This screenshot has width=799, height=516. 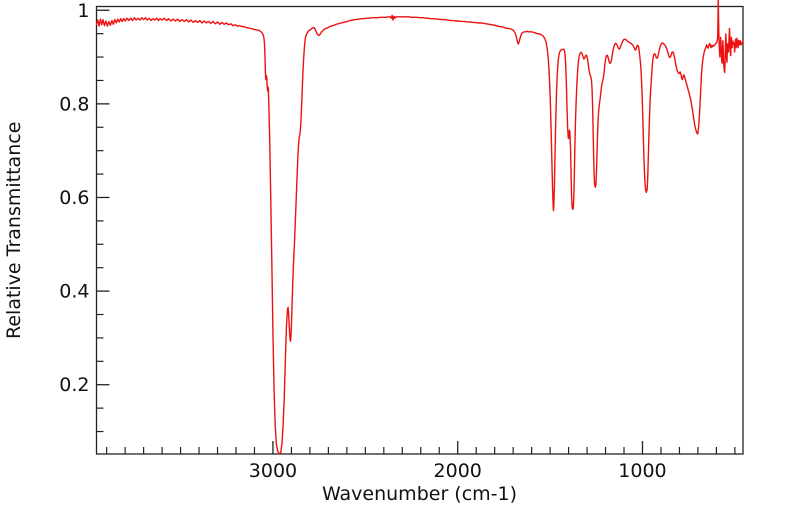 What do you see at coordinates (74, 292) in the screenshot?
I see `y-tick-label: 0.4` at bounding box center [74, 292].